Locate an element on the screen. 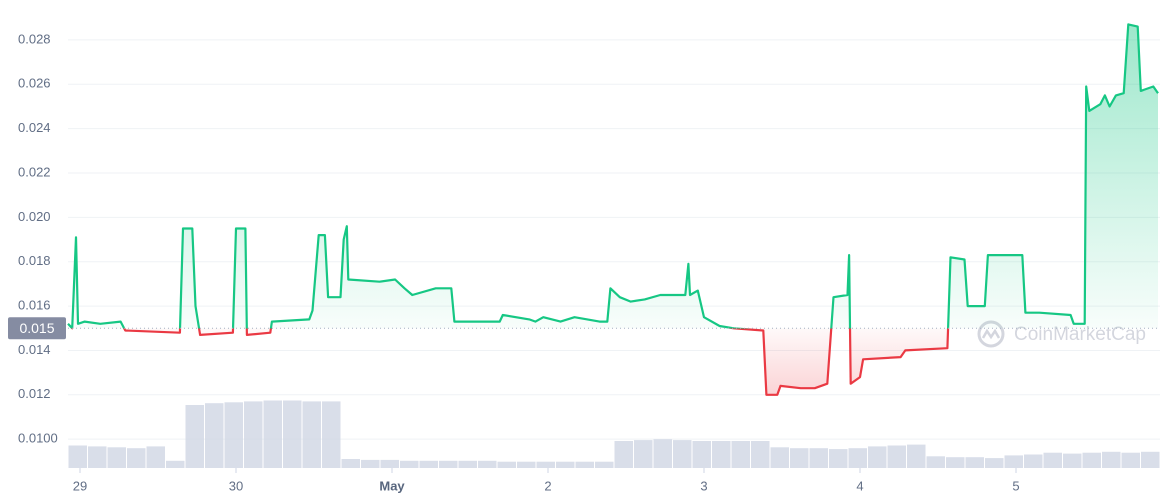 The width and height of the screenshot is (1161, 500). baseline-label: 0.015 is located at coordinates (36, 328).